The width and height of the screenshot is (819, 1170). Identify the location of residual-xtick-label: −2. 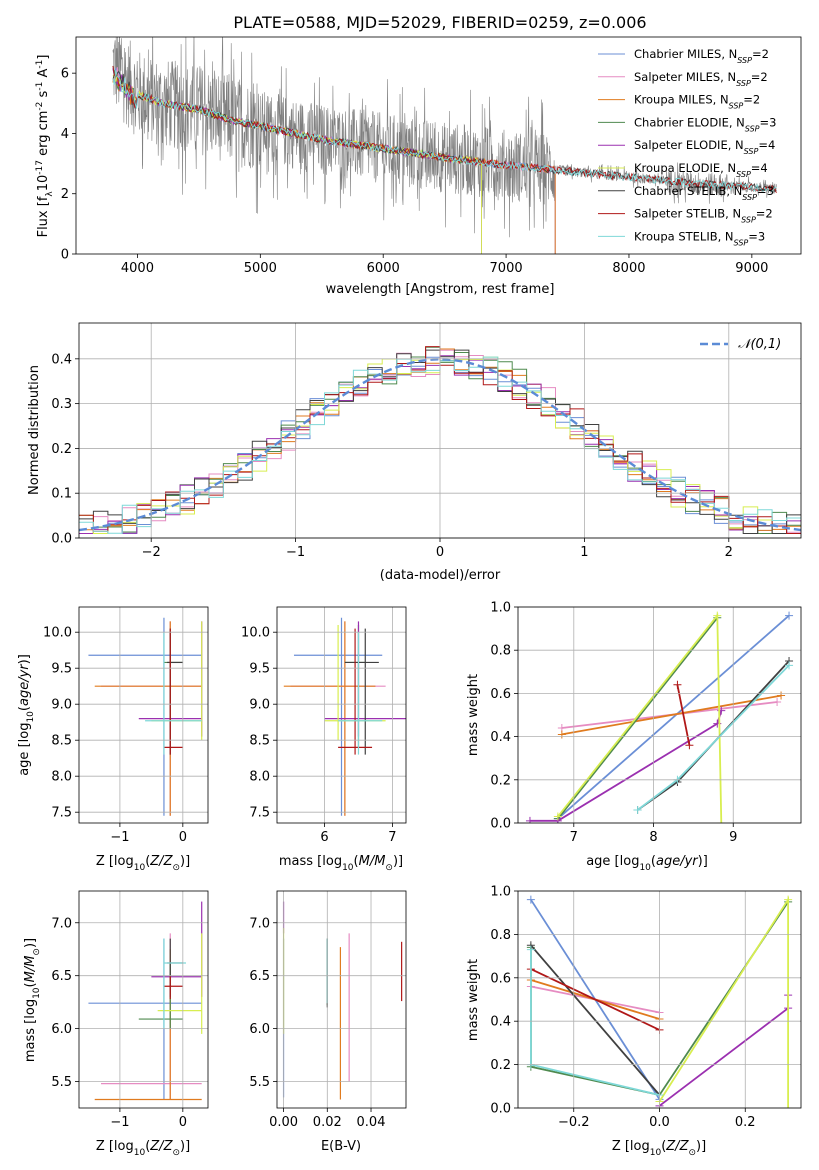
(151, 552).